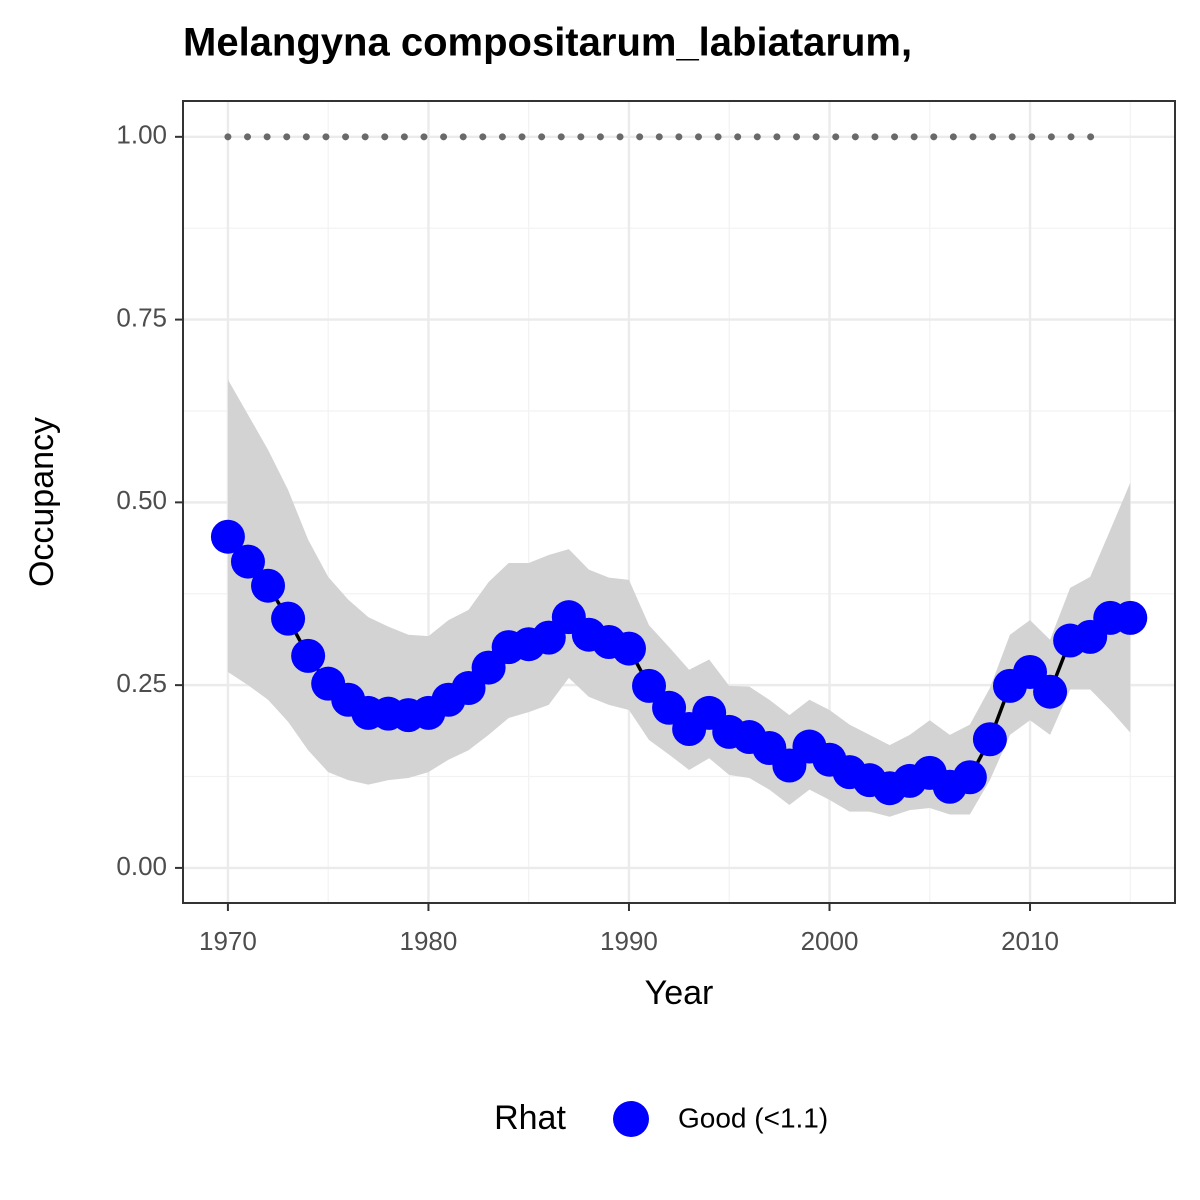  What do you see at coordinates (830, 941) in the screenshot?
I see `x-tick-label: 2000` at bounding box center [830, 941].